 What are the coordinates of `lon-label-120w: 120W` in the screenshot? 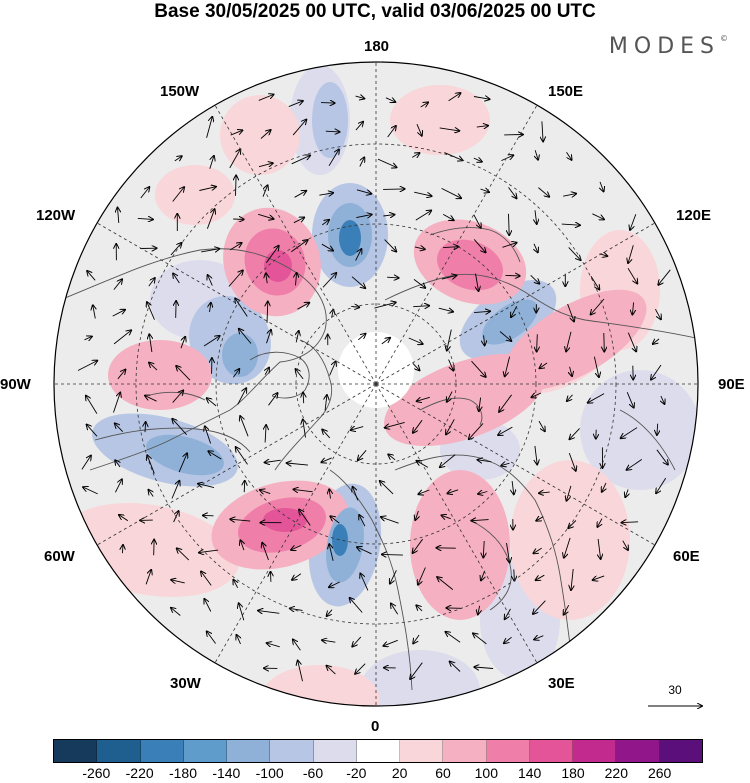 It's located at (56, 215).